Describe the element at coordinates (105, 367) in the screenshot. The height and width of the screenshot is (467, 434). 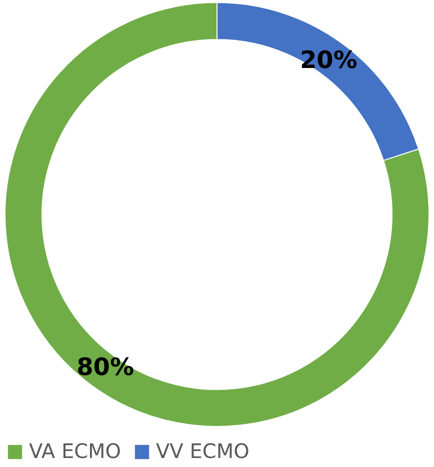
I see `data-label: 80%` at that location.